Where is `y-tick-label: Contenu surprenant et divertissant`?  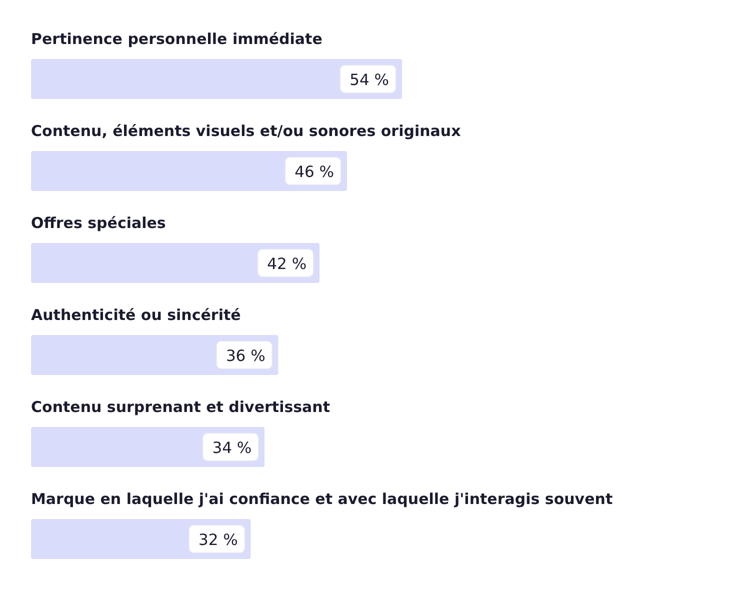
y-tick-label: Contenu surprenant et divertissant is located at coordinates (180, 407).